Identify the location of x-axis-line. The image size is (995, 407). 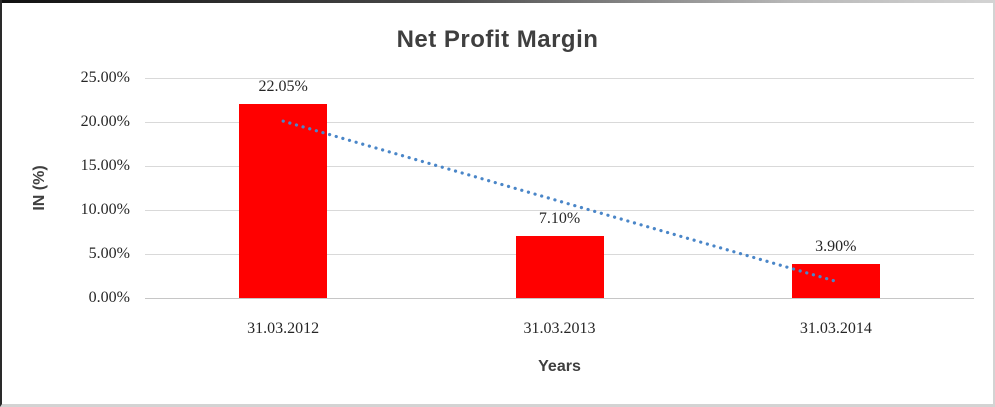
(559, 298).